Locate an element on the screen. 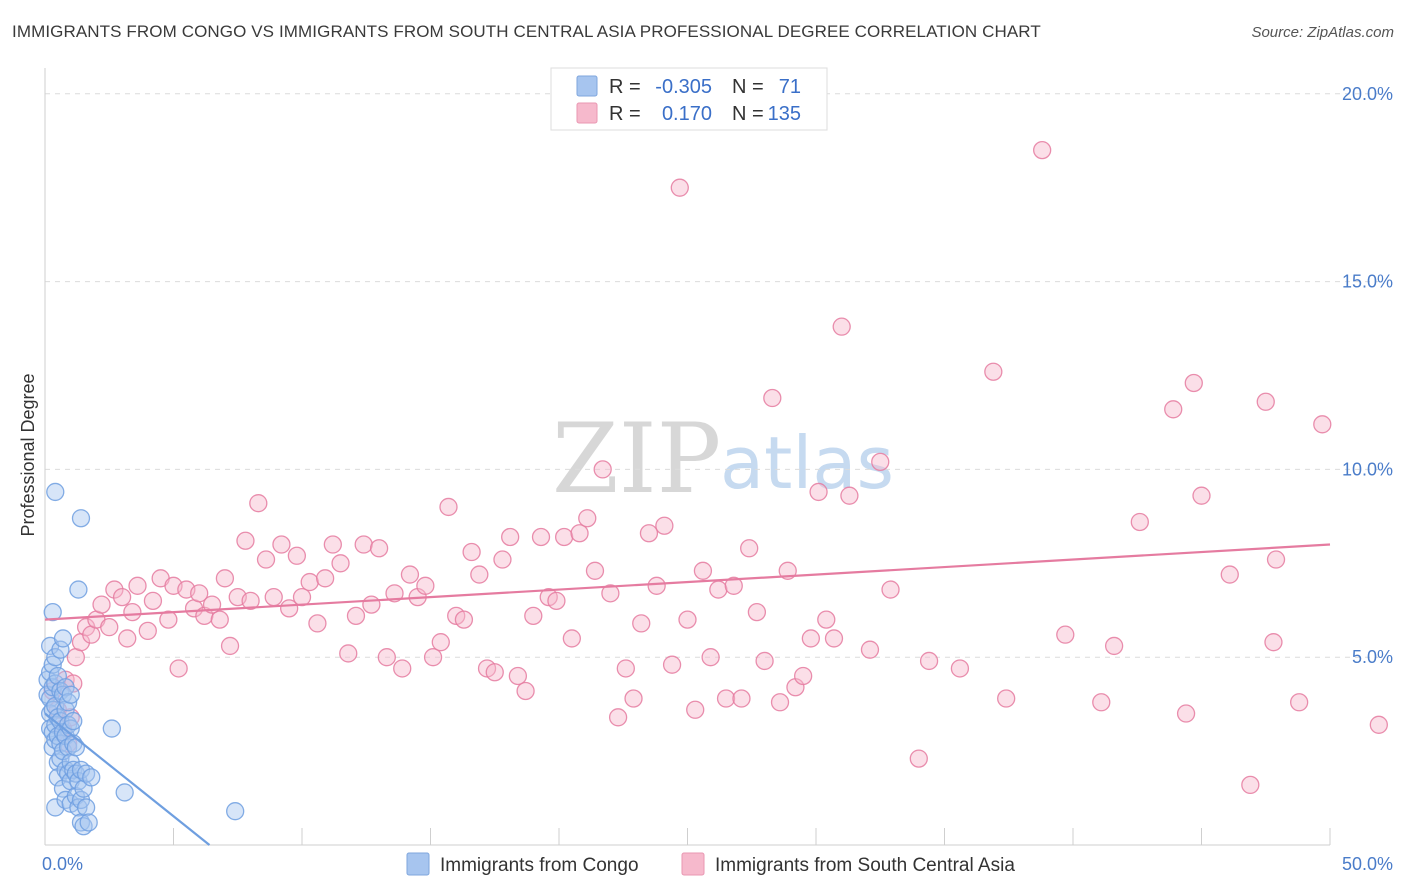 The height and width of the screenshot is (892, 1406). stats-n-label-sca: N = is located at coordinates (748, 114).